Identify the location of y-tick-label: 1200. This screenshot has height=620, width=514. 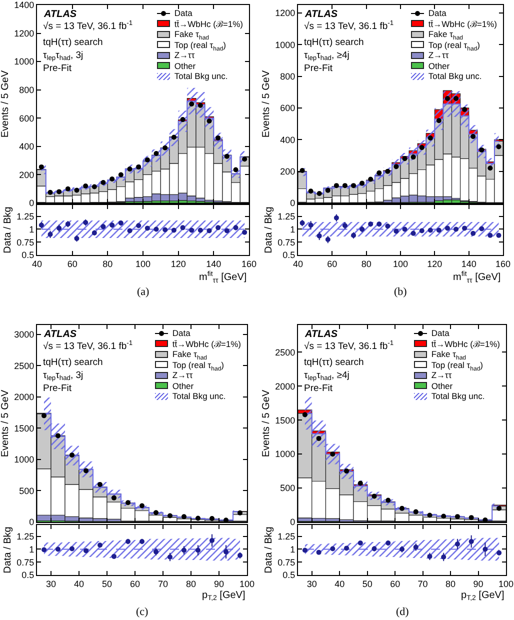
(24, 33).